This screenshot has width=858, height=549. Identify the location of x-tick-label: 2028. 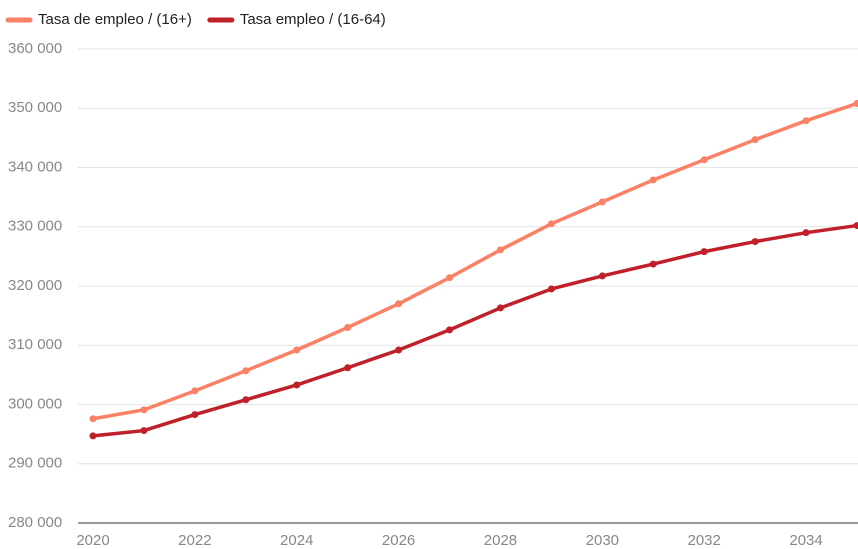
(500, 540).